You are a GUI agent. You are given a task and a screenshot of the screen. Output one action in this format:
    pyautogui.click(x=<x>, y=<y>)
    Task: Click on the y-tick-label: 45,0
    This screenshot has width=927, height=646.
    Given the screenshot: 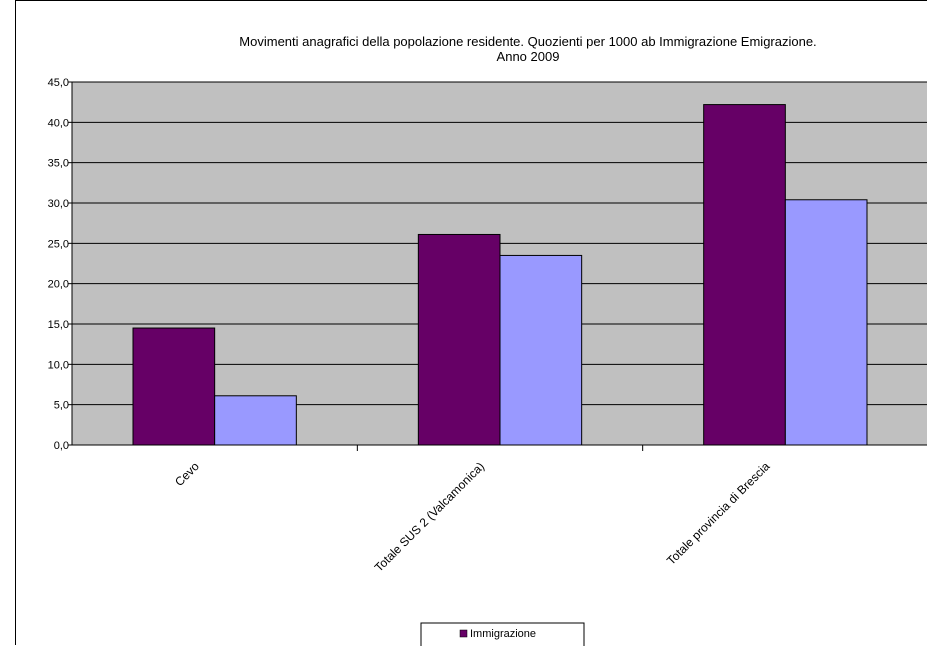 What is the action you would take?
    pyautogui.click(x=58, y=83)
    